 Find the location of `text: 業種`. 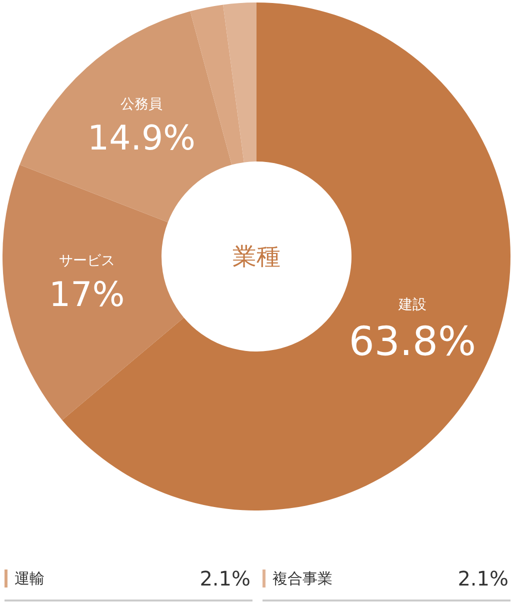

text: 業種 is located at coordinates (256, 256).